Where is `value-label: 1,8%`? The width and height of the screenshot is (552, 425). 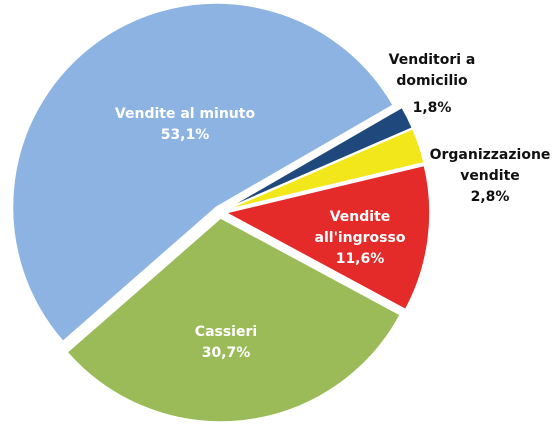
value-label: 1,8% is located at coordinates (432, 108).